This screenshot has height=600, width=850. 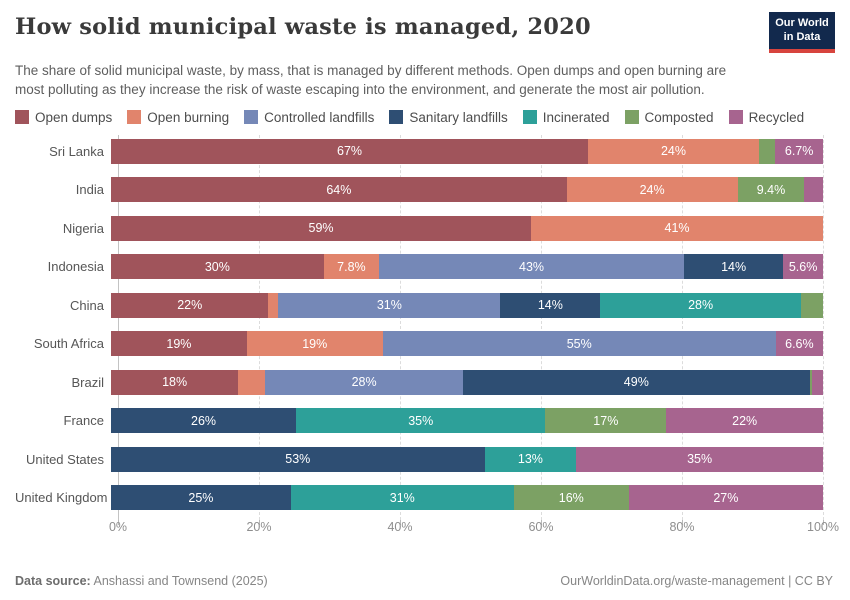 What do you see at coordinates (76, 151) in the screenshot?
I see `country-label: Sri Lanka` at bounding box center [76, 151].